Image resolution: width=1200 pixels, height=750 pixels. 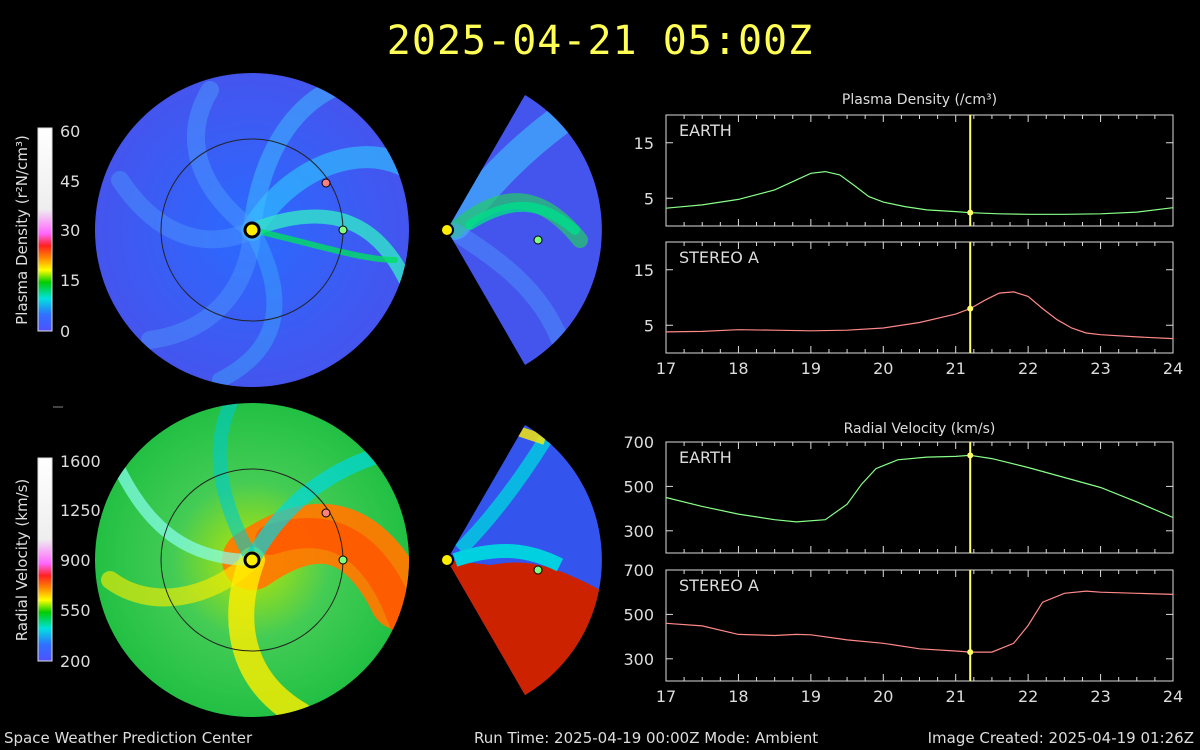 I want to click on density-colorbar: 60 45 30 15 0 Plasma Density (r²N/cm³), so click(x=46, y=231).